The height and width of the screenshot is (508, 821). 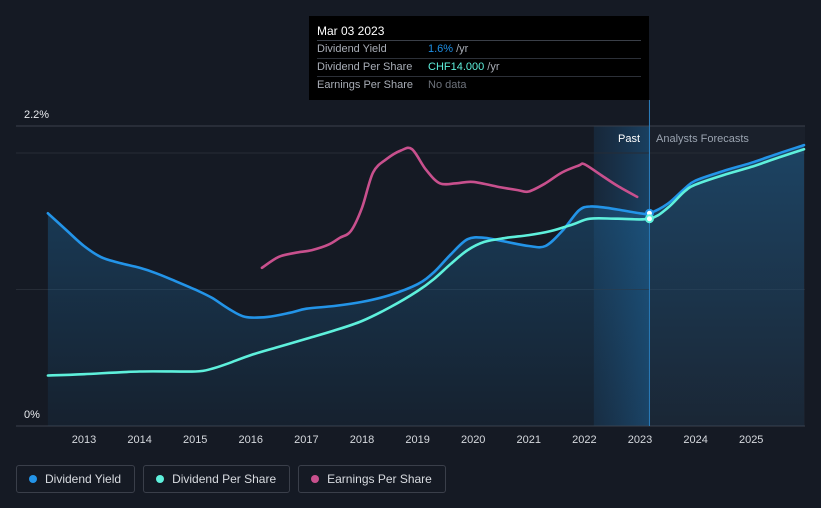 What do you see at coordinates (479, 31) in the screenshot?
I see `tooltip-date: Mar 03 2023` at bounding box center [479, 31].